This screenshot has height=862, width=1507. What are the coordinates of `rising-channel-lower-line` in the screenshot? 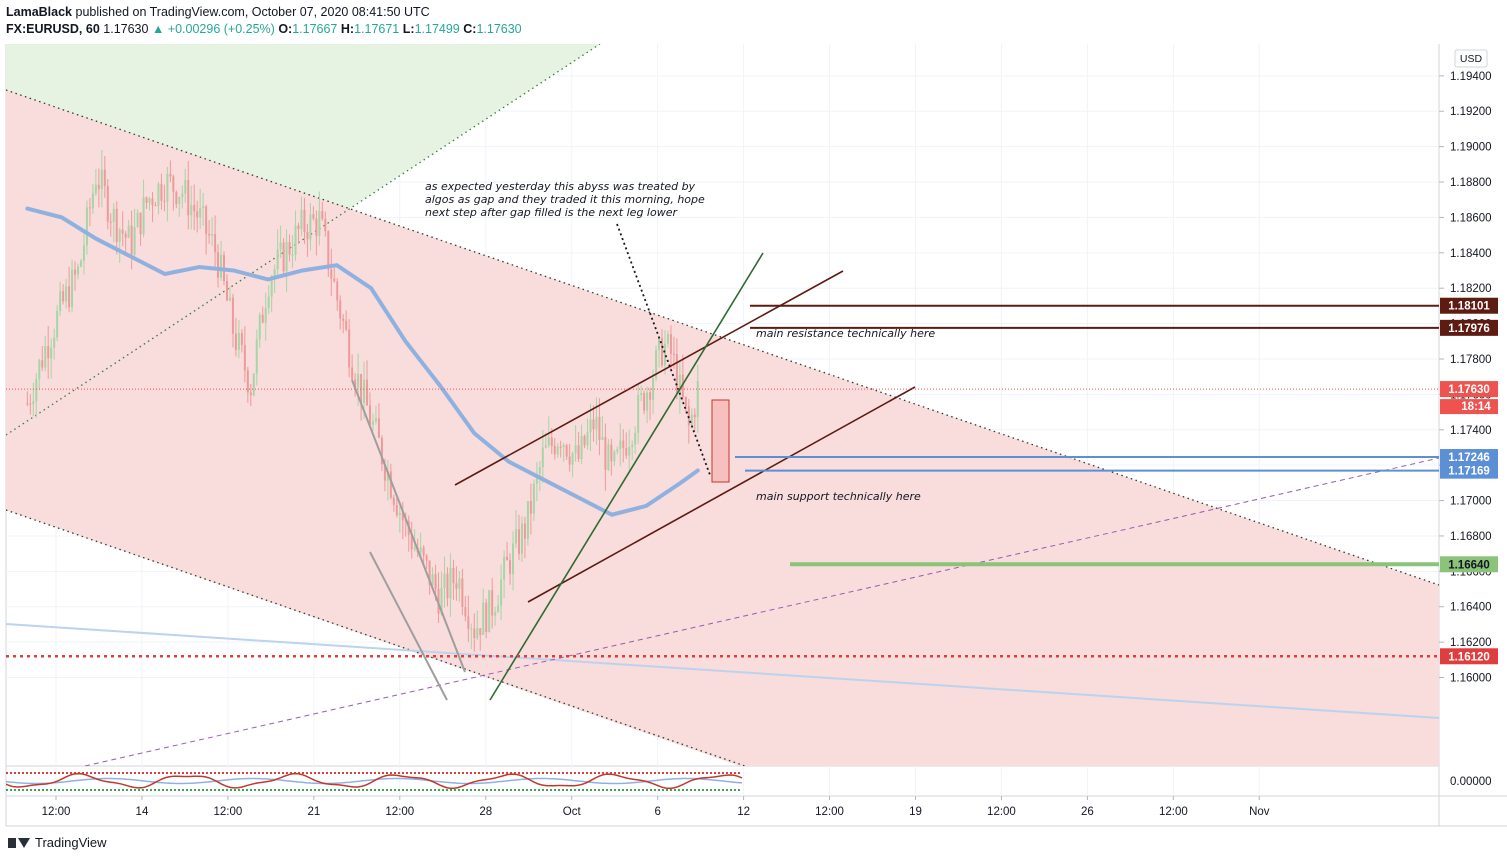 It's located at (721, 494).